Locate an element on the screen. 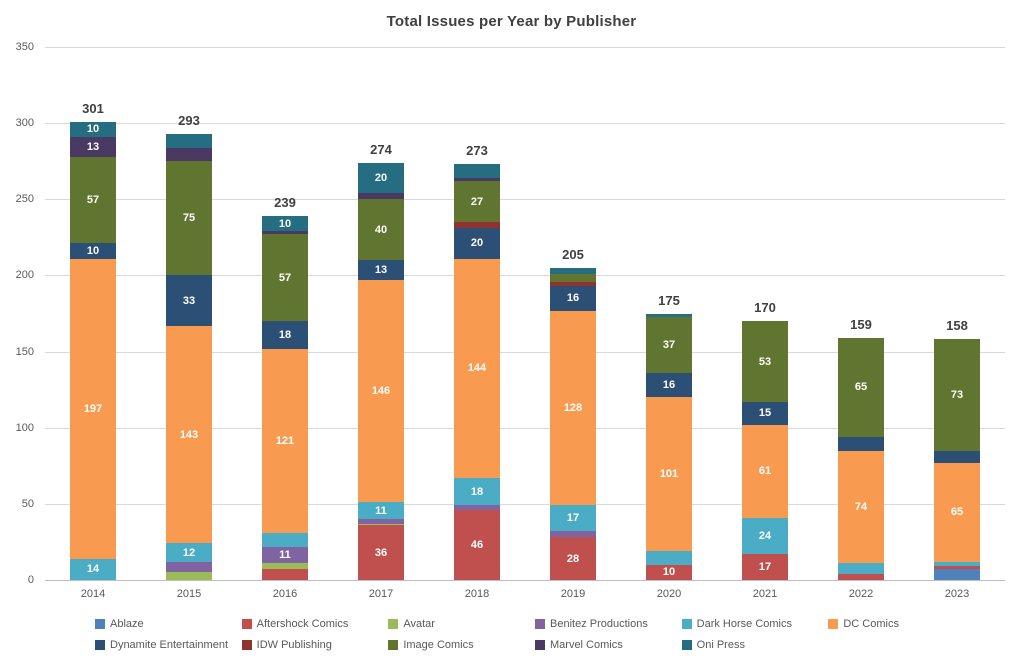 This screenshot has height=668, width=1023. segment-2017-image-comics: 40 is located at coordinates (381, 230).